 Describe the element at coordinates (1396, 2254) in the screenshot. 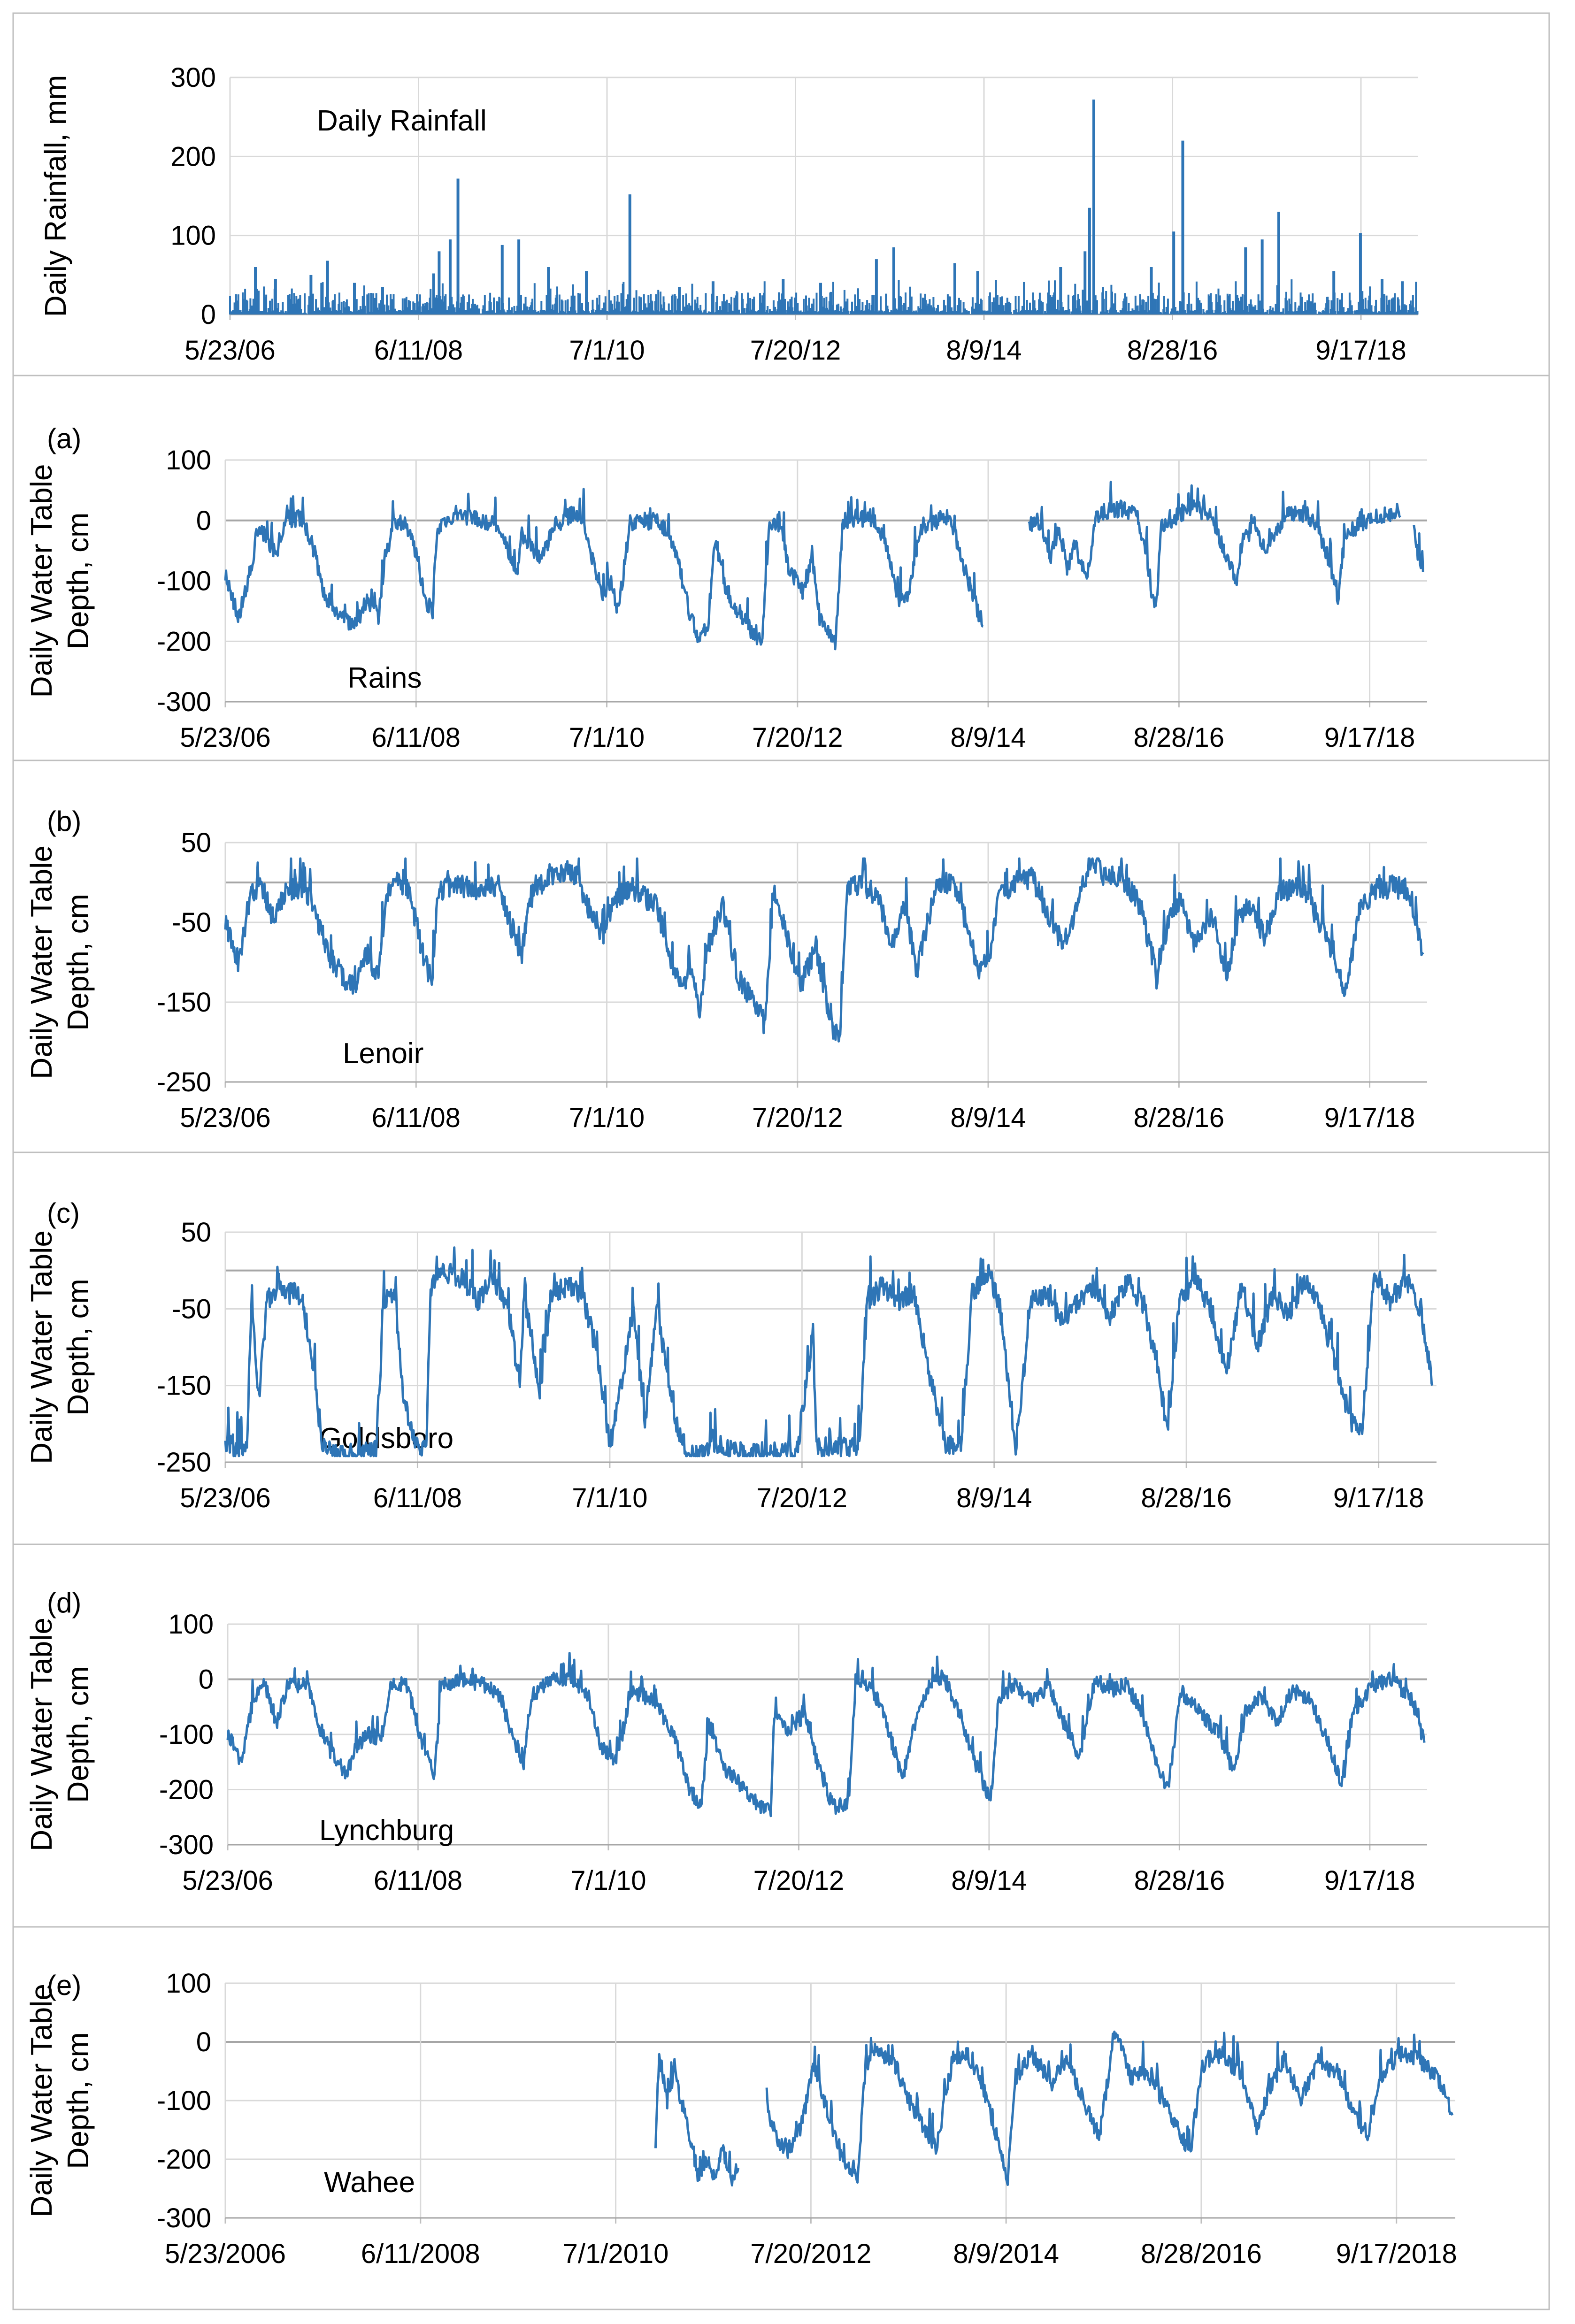

I see `x-tick-label: 9/17/2018` at that location.